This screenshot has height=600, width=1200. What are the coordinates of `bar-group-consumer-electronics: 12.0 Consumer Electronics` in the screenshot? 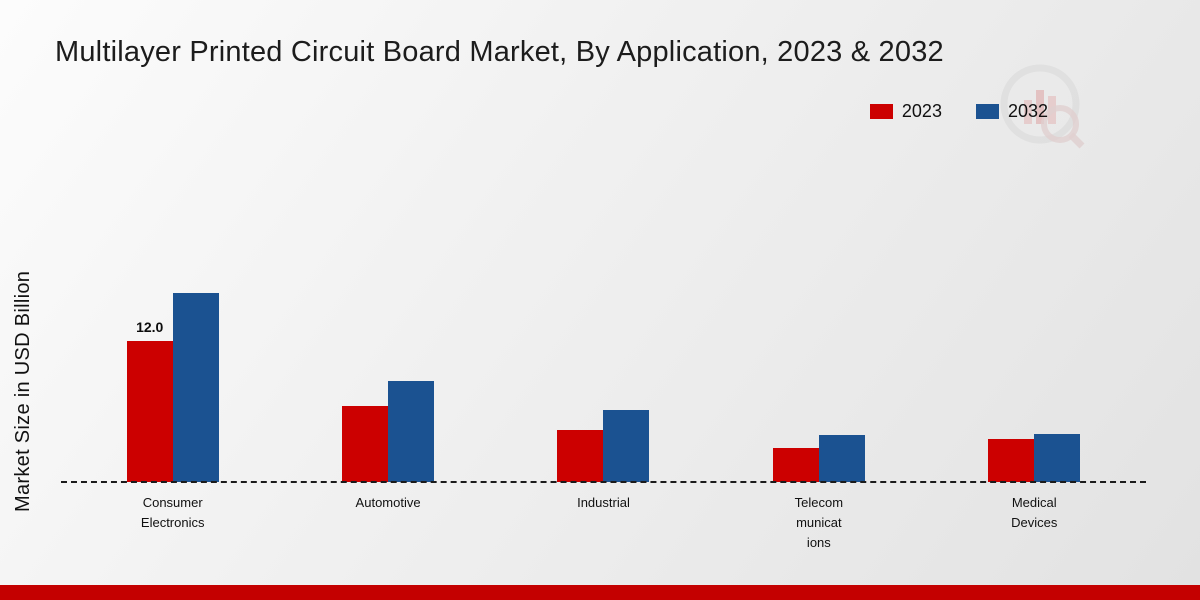 It's located at (172, 411).